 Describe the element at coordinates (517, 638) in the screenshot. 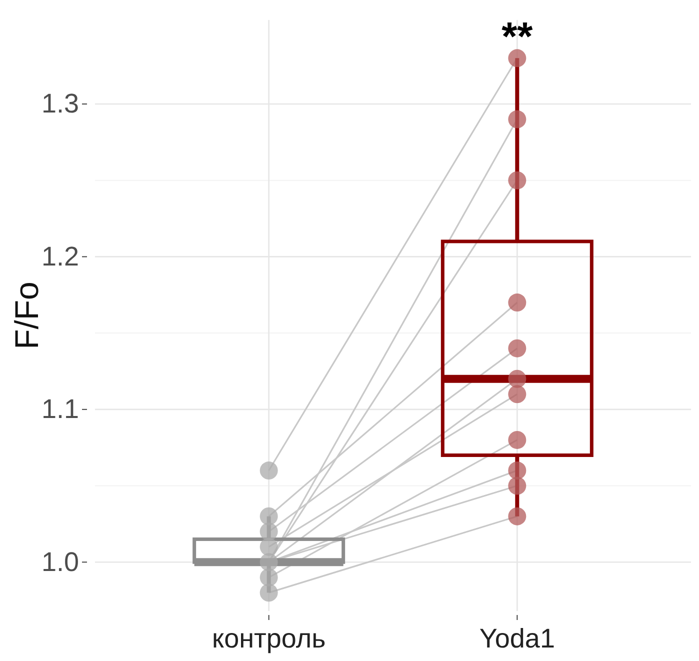

I see `x-tick-label: Yoda1` at that location.